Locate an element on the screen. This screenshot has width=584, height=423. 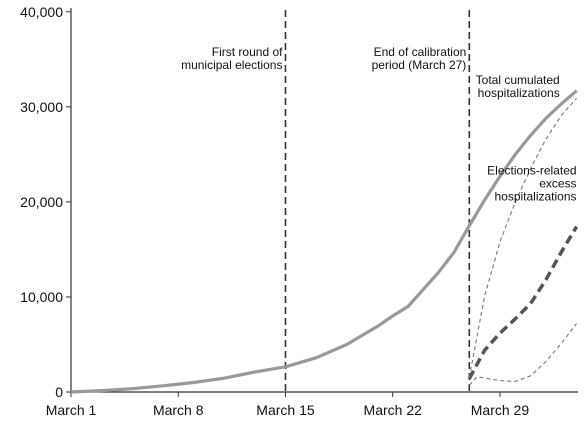
annotation-line: First round of is located at coordinates (247, 52).